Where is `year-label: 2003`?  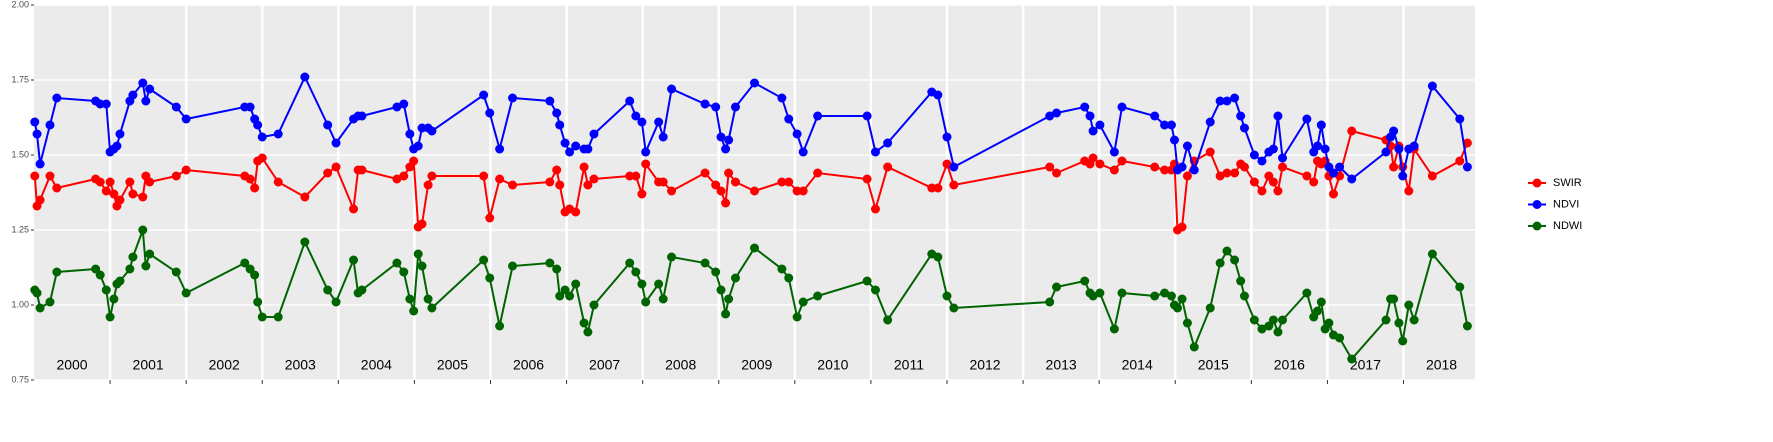
year-label: 2003 is located at coordinates (300, 365).